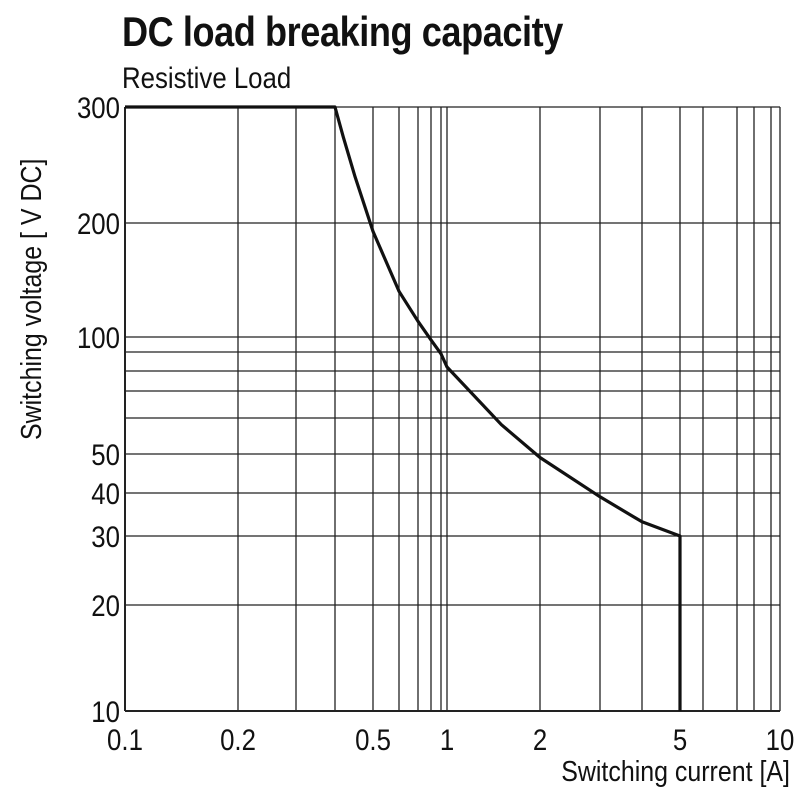  Describe the element at coordinates (105, 493) in the screenshot. I see `y-tick-label: 40` at that location.